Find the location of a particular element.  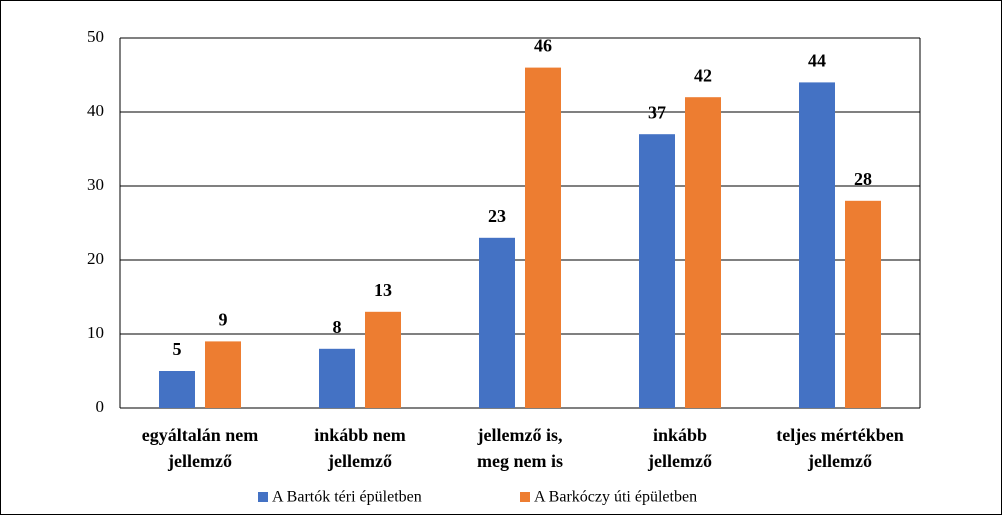

x-tick-label-line: inkább nem is located at coordinates (360, 435).